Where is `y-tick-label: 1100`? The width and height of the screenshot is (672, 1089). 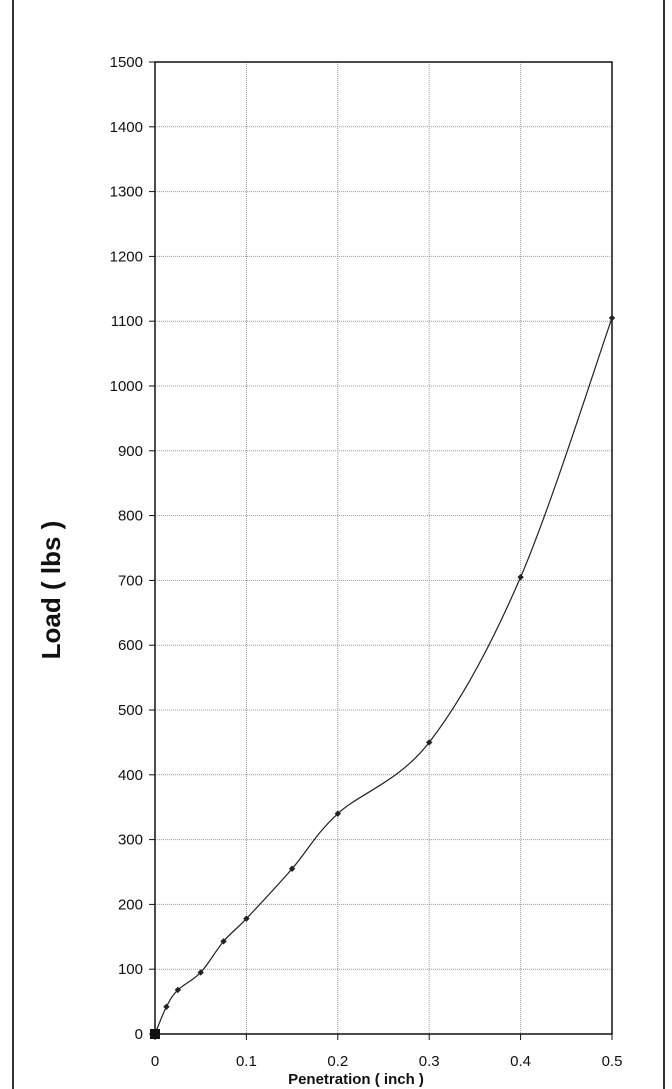
y-tick-label: 1100 is located at coordinates (127, 321).